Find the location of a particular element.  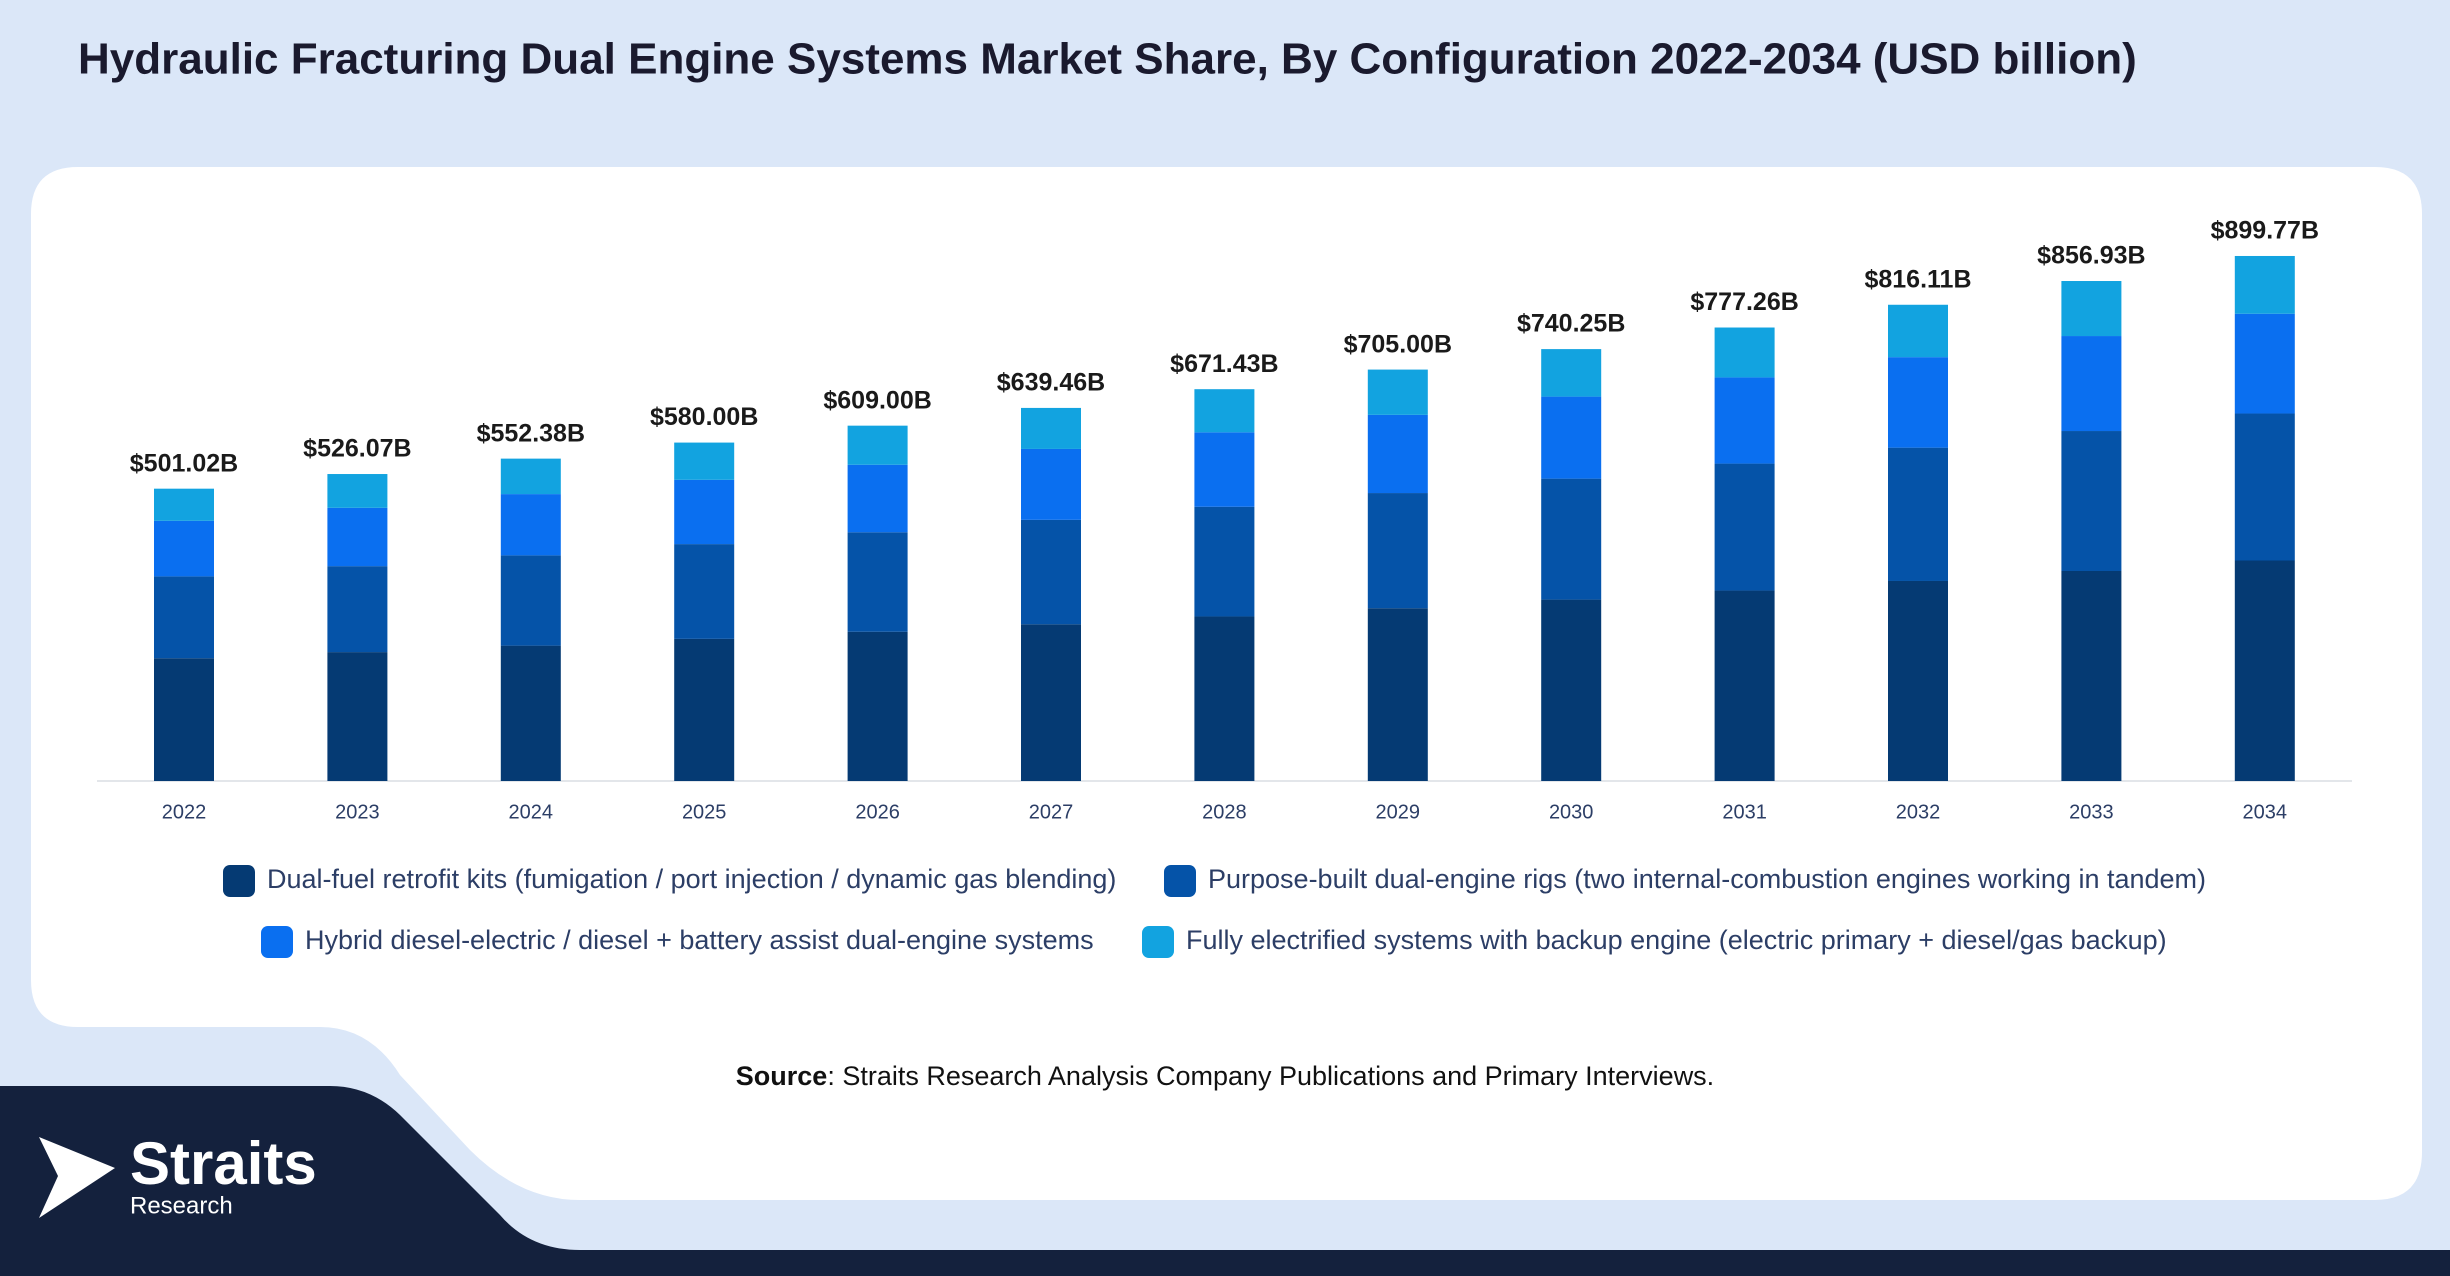

x-tick-label: 2023 is located at coordinates (357, 812).